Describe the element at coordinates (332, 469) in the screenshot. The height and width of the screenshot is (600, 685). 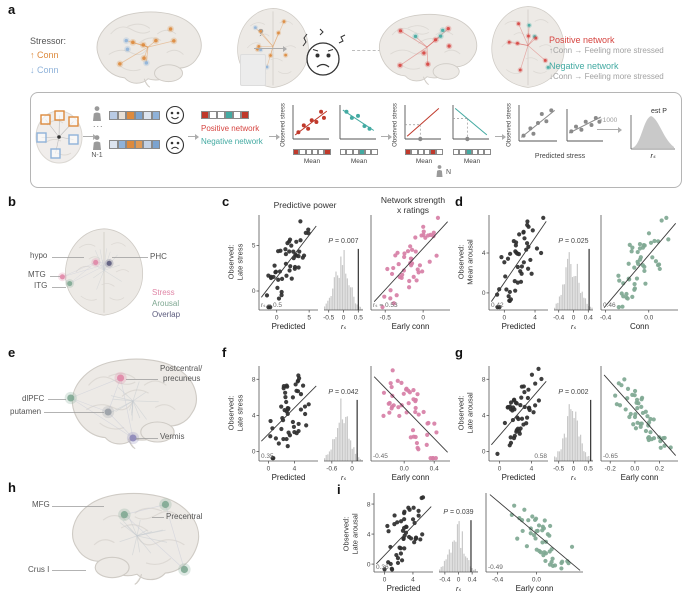
I see `svg-text: -0.6` at that location.